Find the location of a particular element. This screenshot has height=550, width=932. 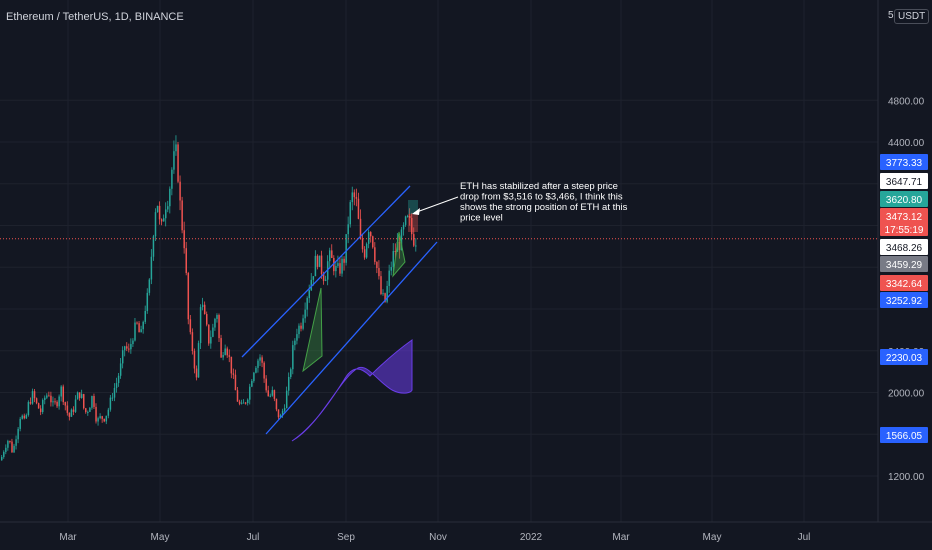

currency-selector: USDT is located at coordinates (912, 16).